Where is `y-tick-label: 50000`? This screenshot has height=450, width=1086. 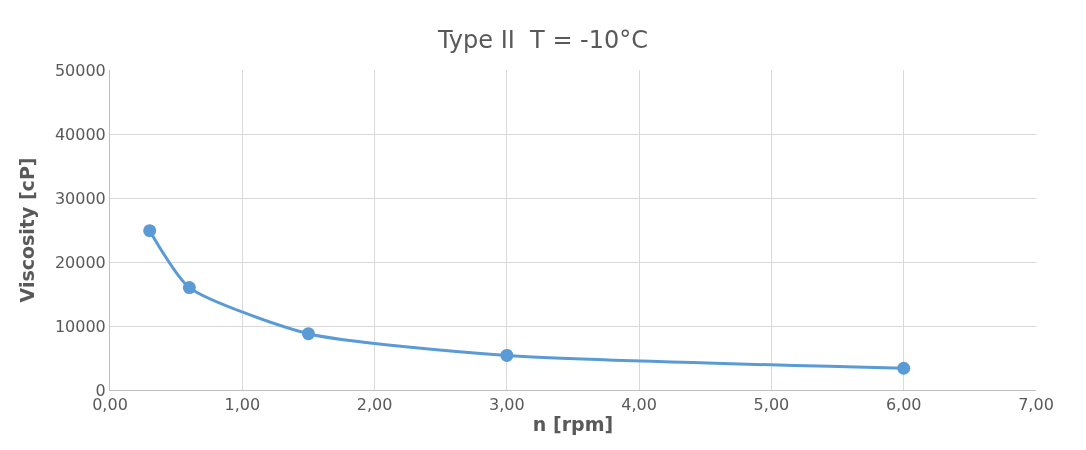 y-tick-label: 50000 is located at coordinates (80, 70).